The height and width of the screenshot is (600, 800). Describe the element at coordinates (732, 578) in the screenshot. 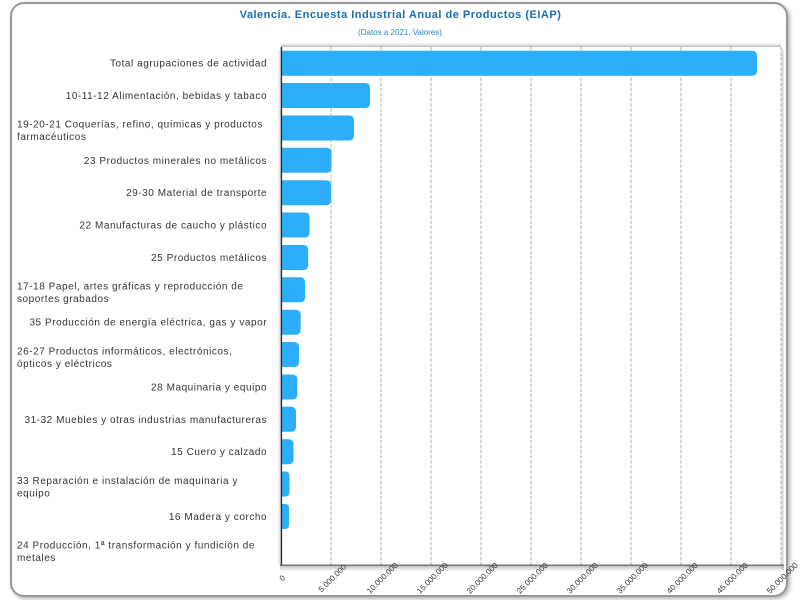

I see `svg-text: 45.000.000` at that location.